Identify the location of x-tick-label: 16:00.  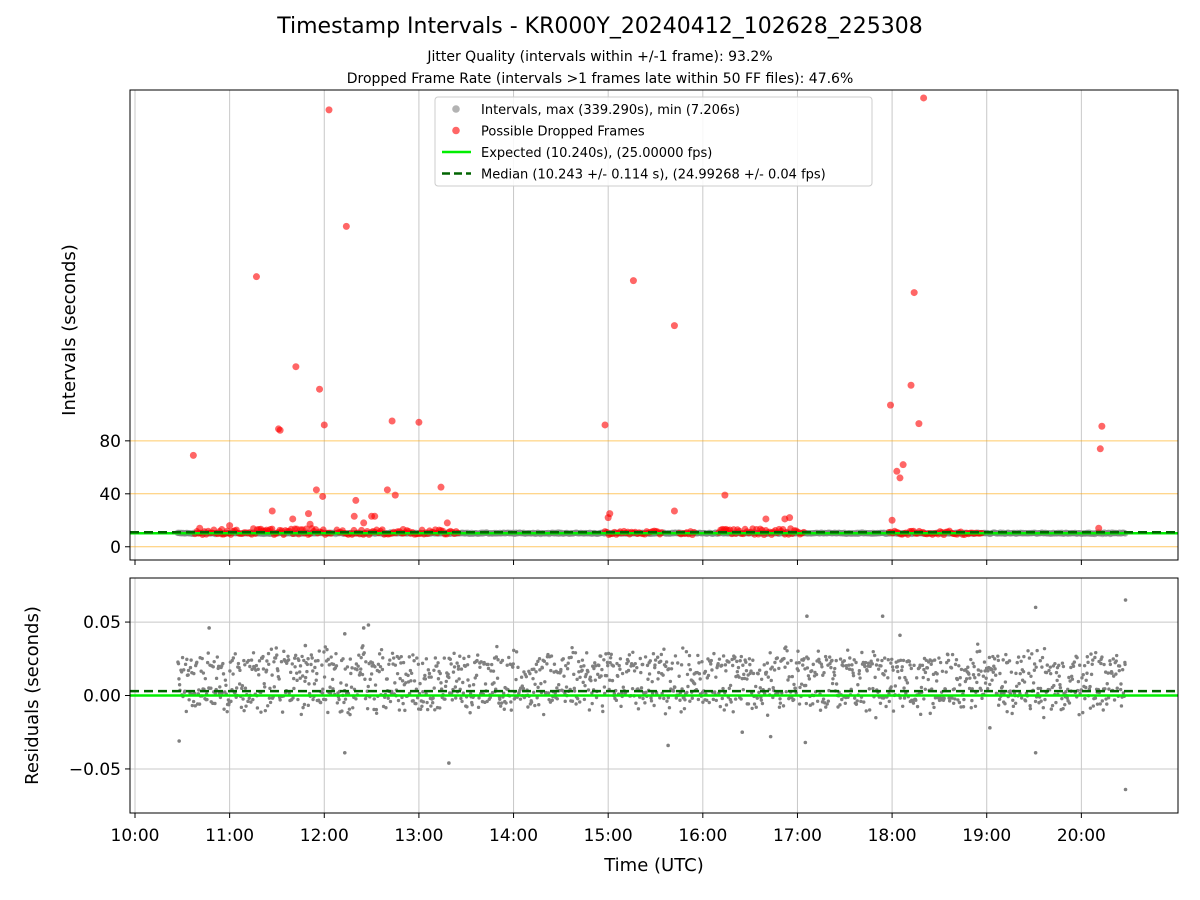
(702, 836).